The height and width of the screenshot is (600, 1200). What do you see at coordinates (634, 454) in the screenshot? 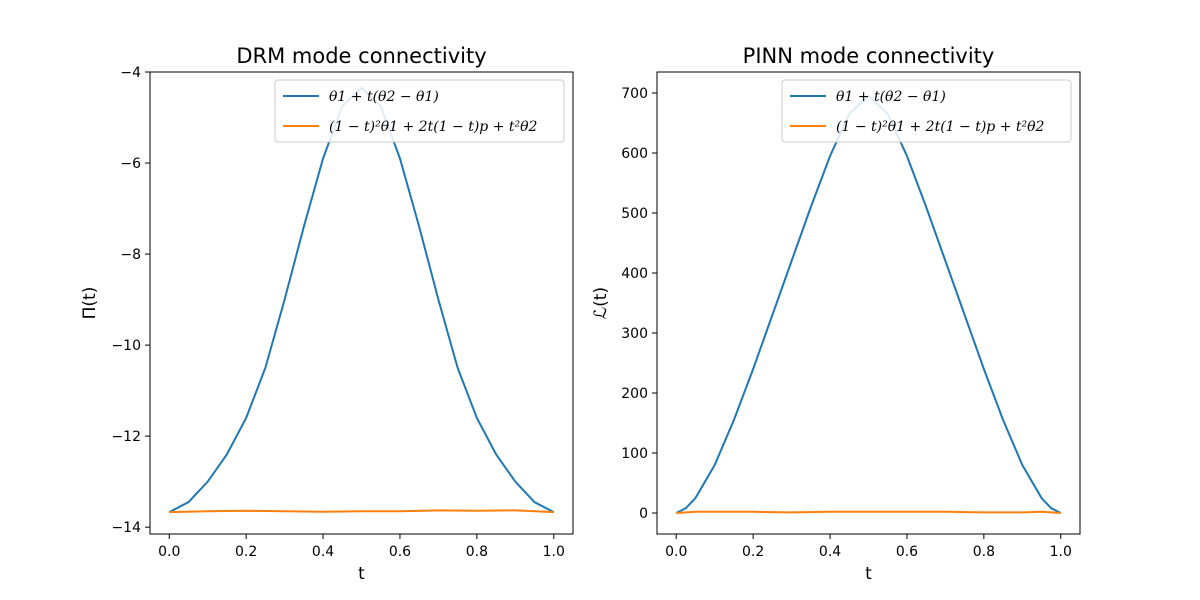
I see `pinn-y-tick-label: 100` at bounding box center [634, 454].